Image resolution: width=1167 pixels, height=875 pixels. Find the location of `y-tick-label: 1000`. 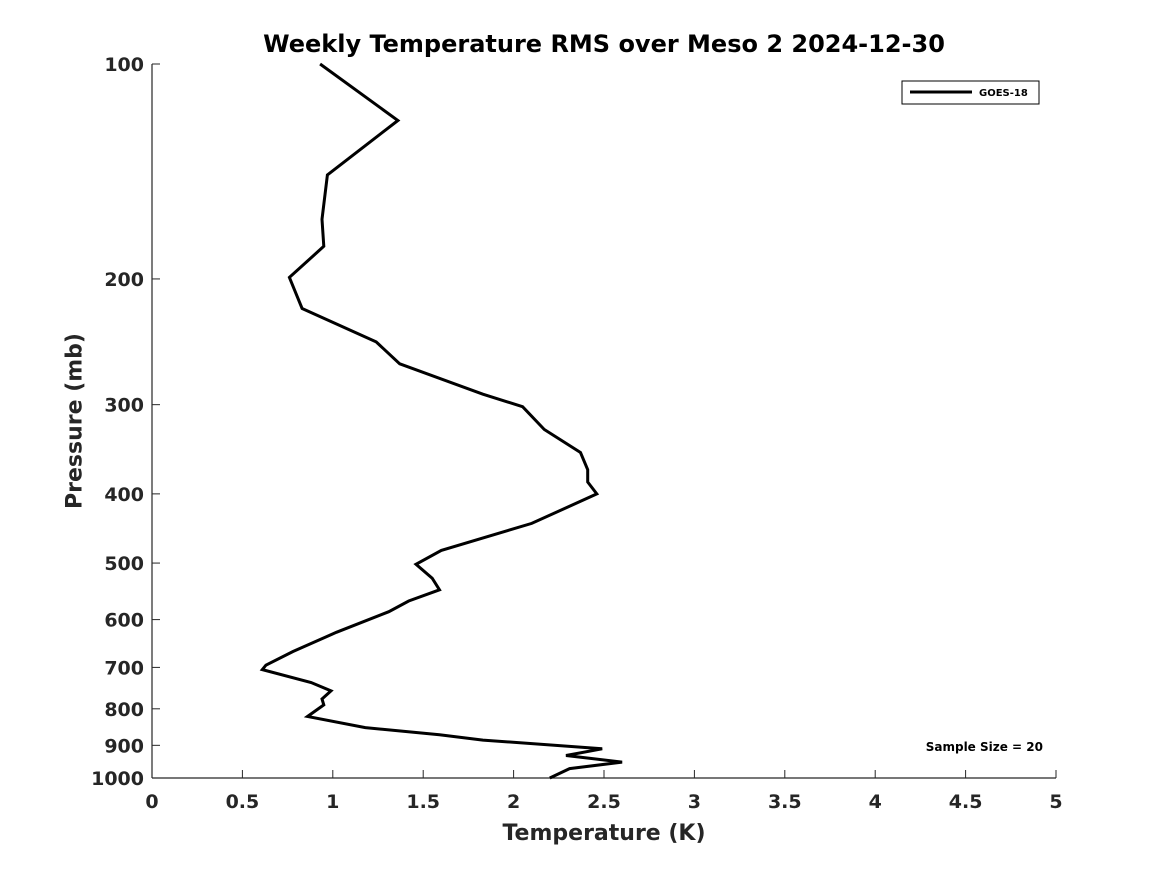

y-tick-label: 1000 is located at coordinates (117, 779).